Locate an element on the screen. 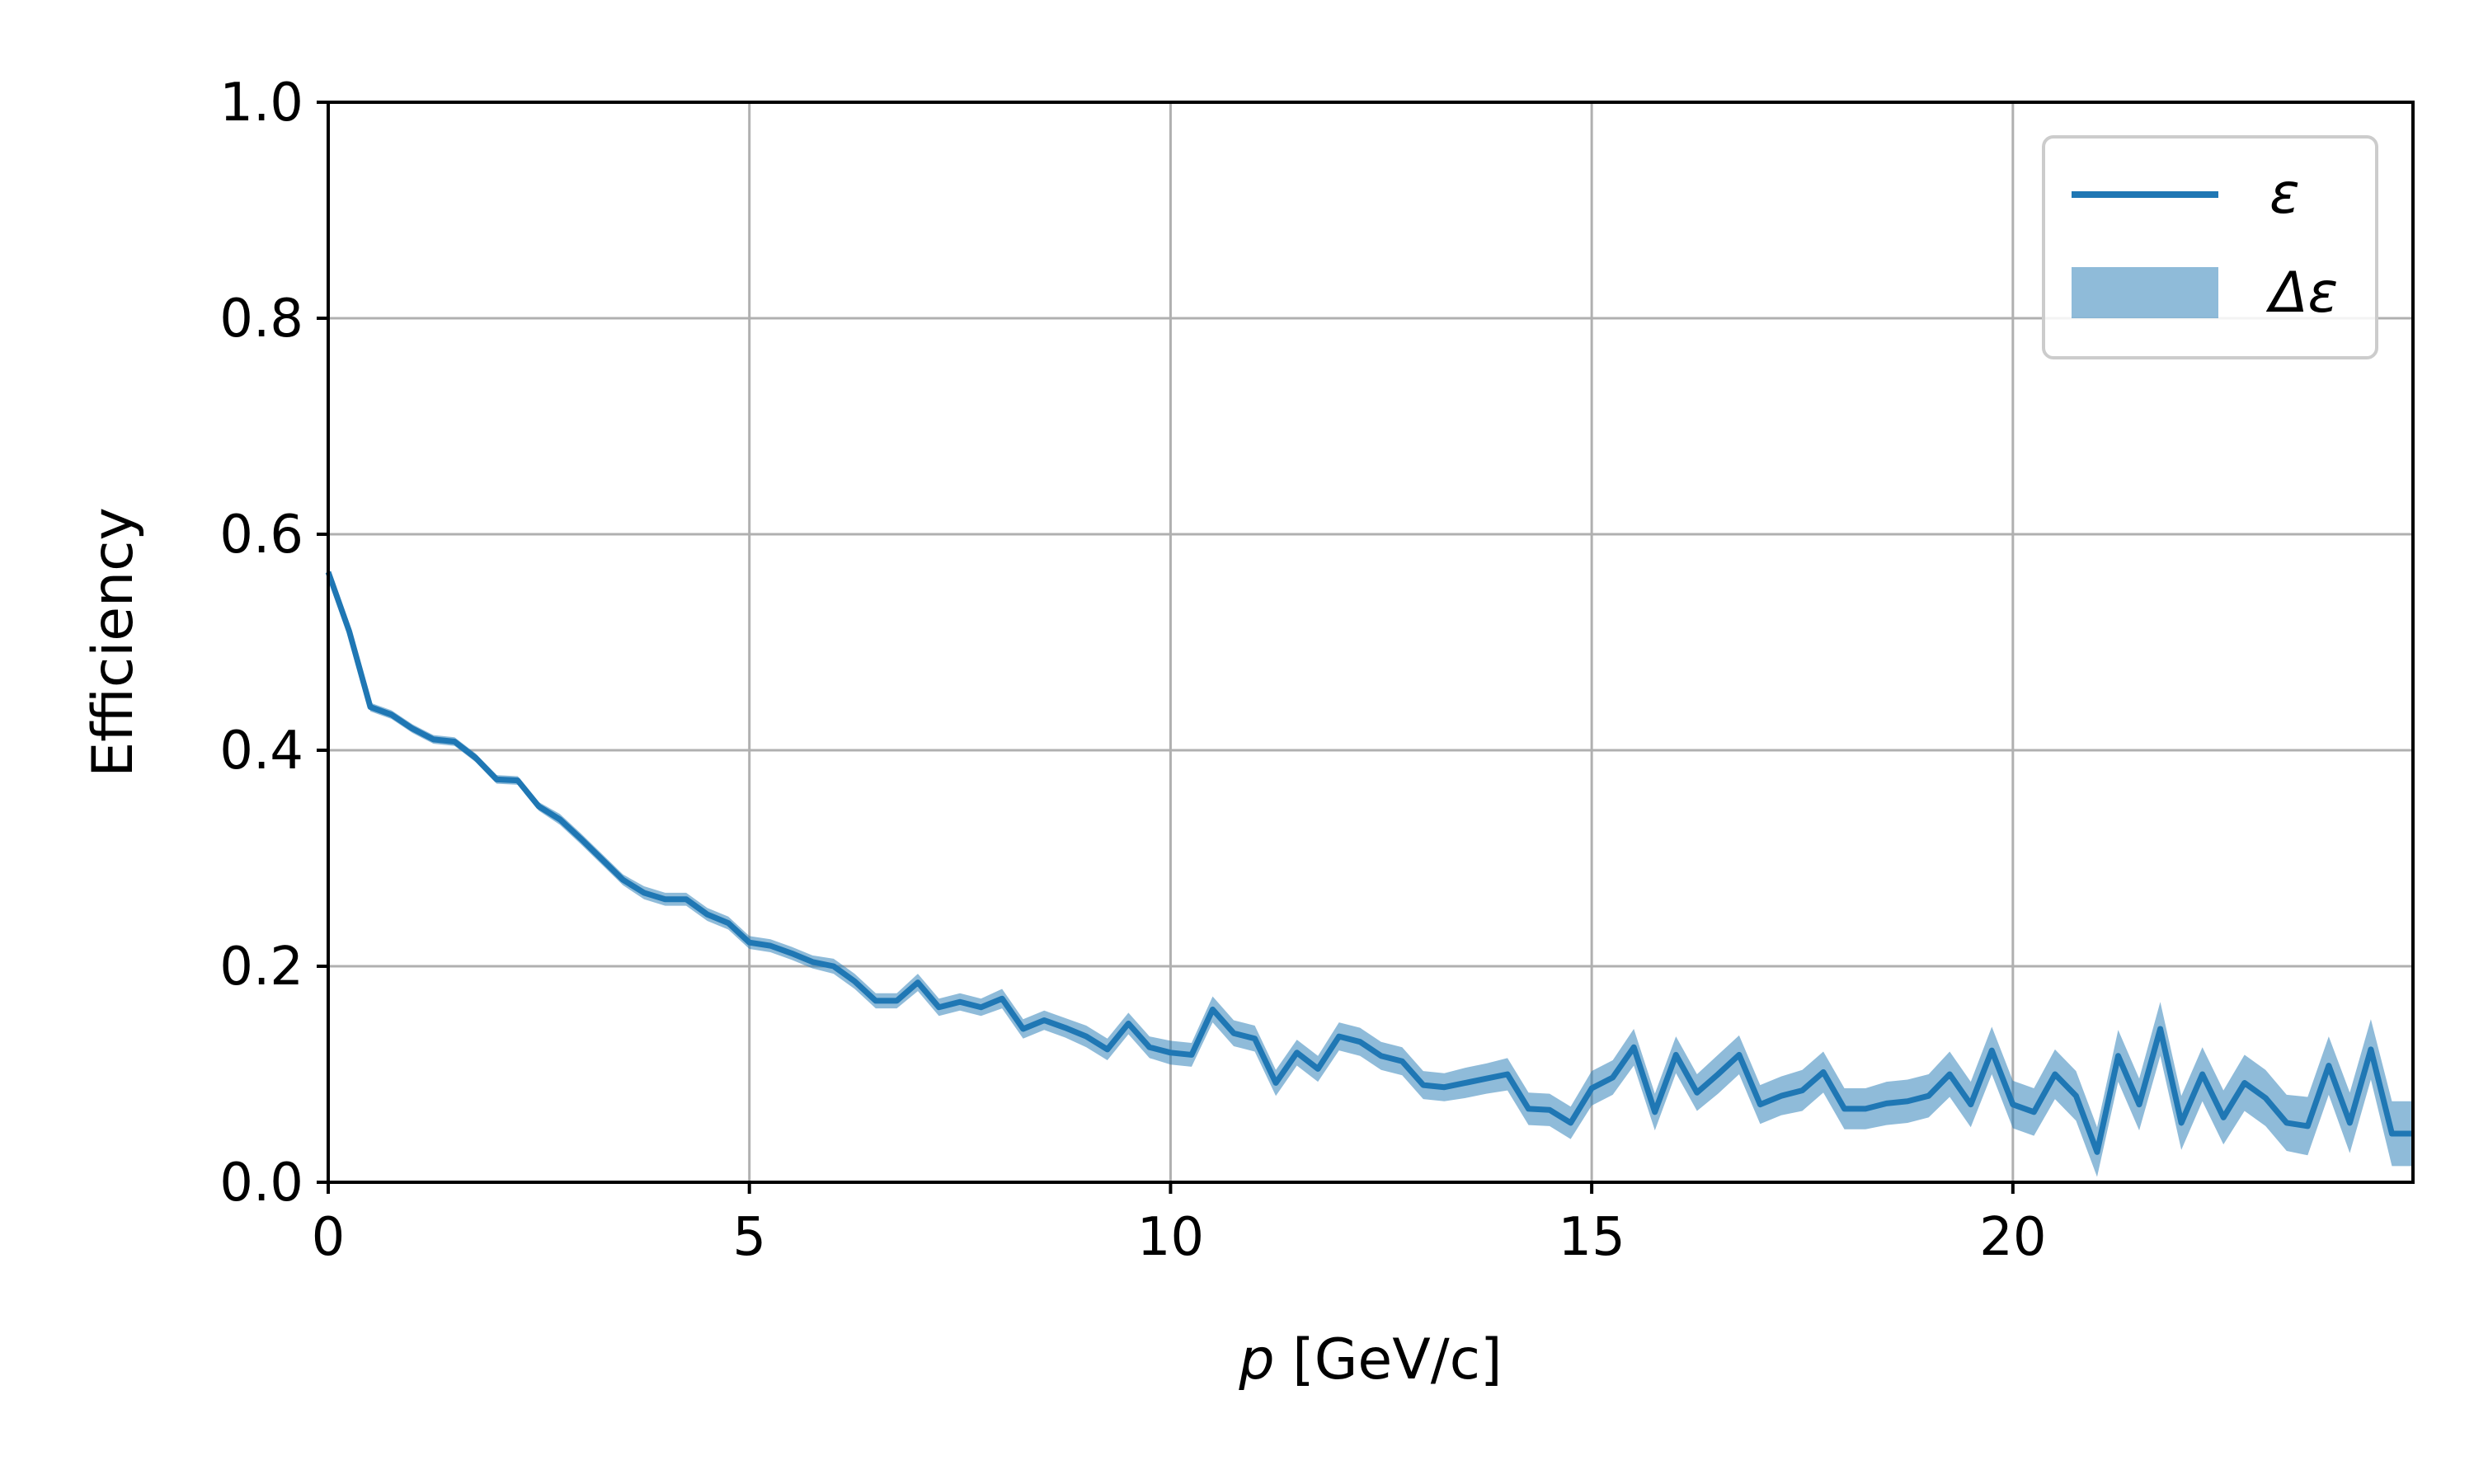  y-tick-label: 1.0 is located at coordinates (261, 103).